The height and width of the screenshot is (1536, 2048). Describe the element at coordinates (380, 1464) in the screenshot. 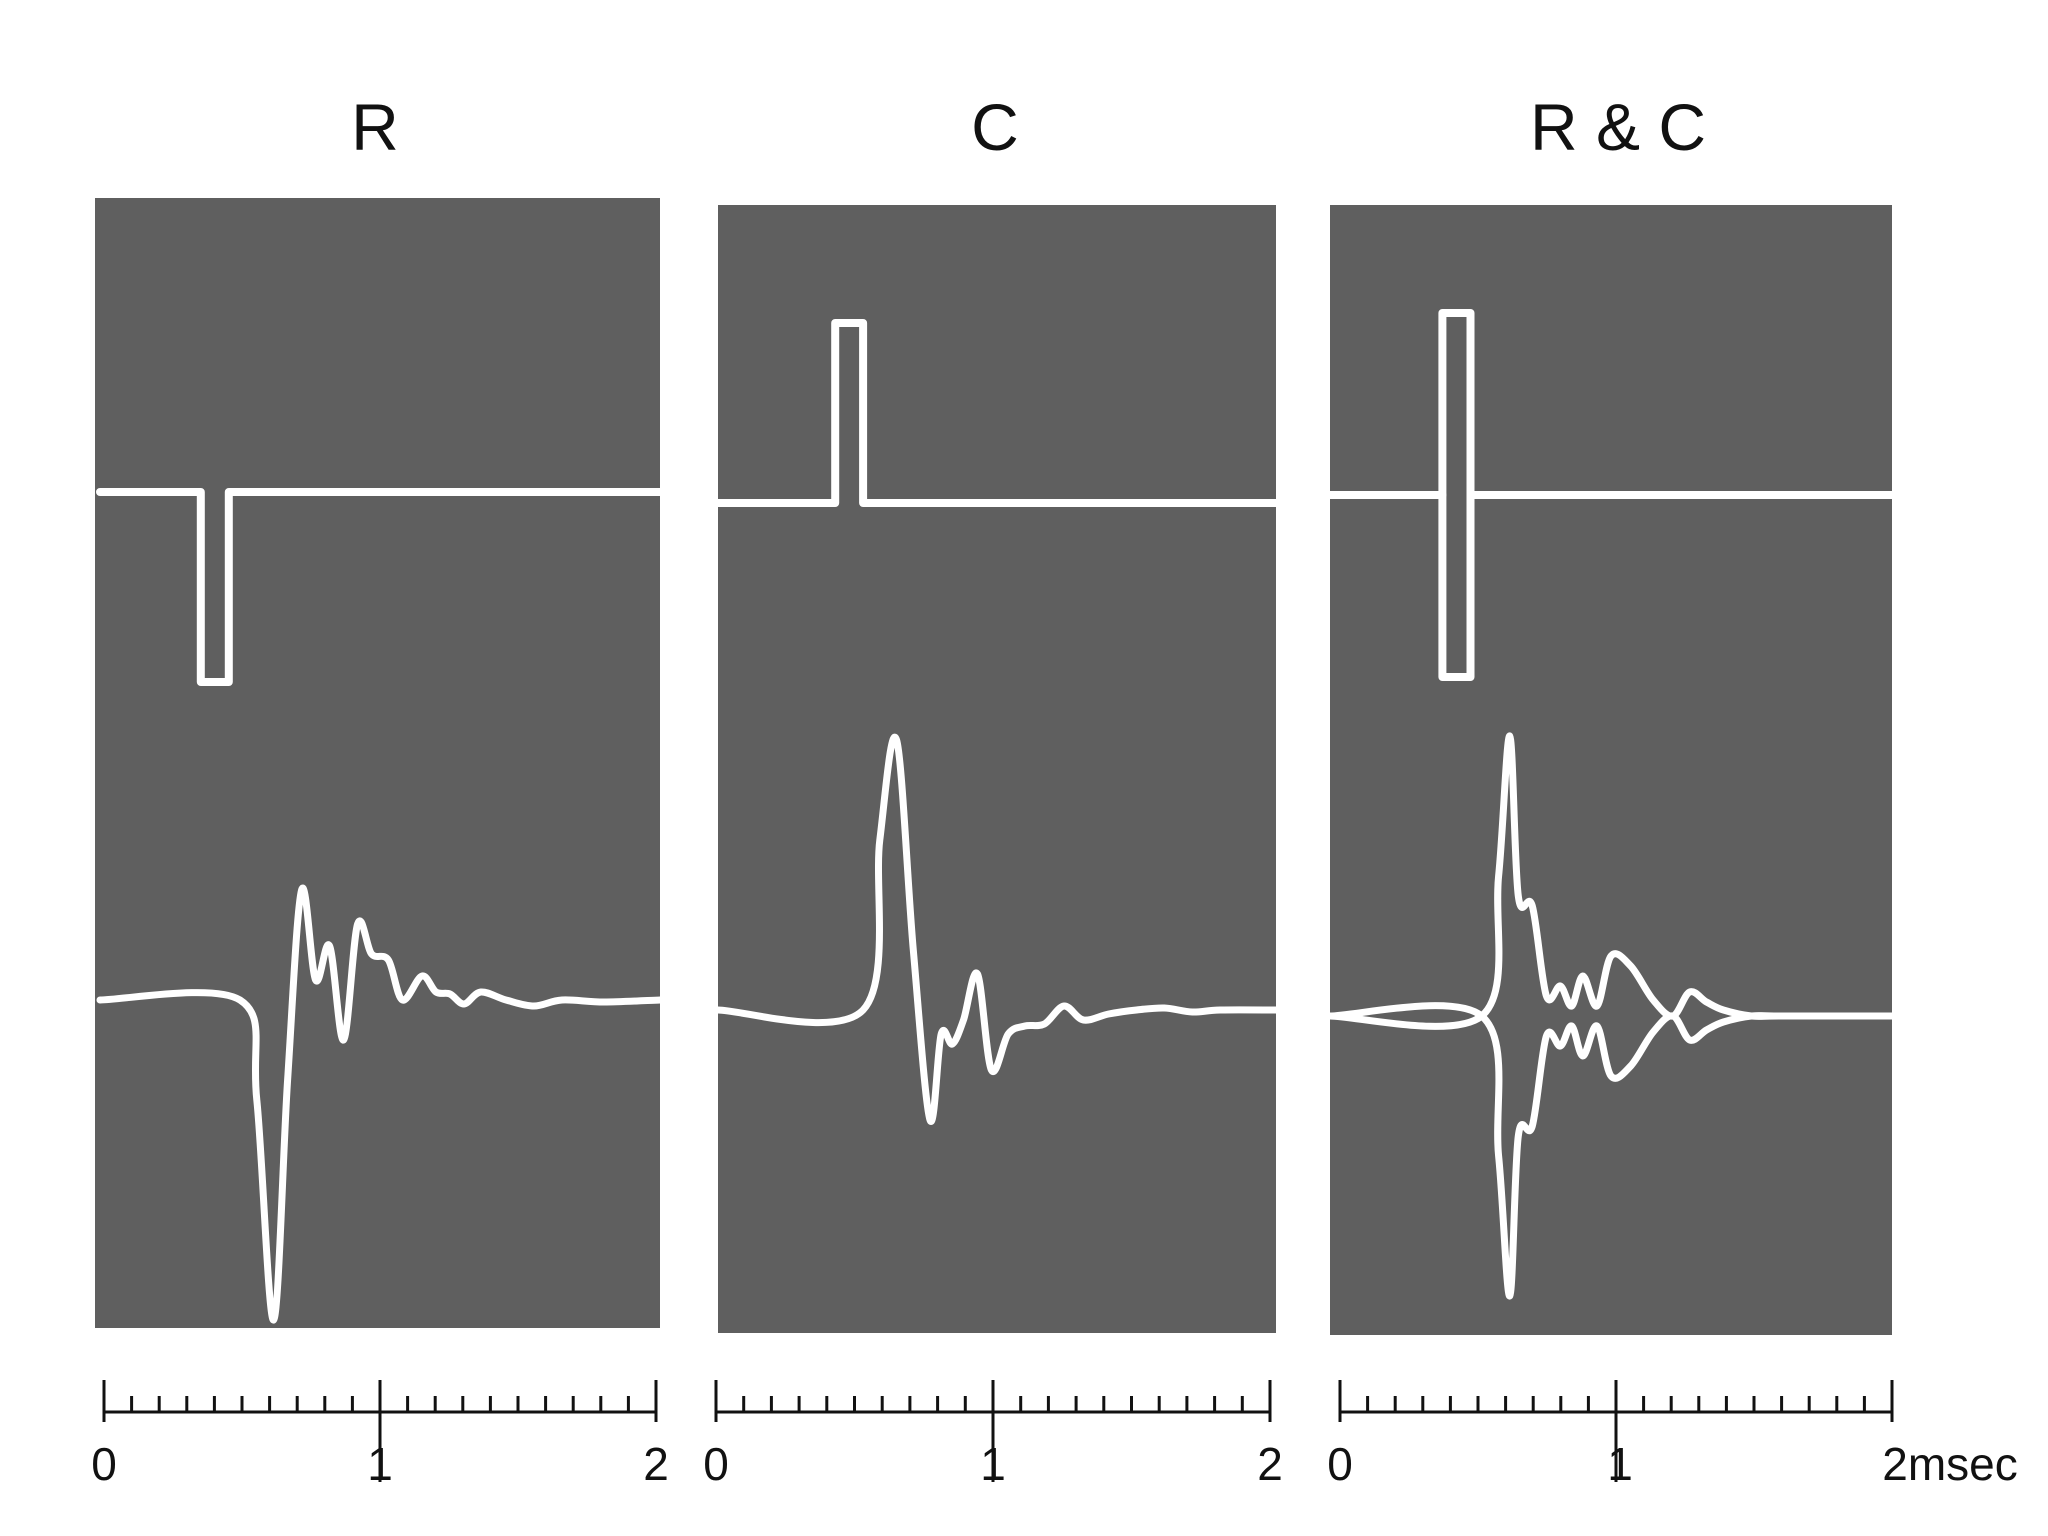

I see `tick-label-r-1: 1` at that location.